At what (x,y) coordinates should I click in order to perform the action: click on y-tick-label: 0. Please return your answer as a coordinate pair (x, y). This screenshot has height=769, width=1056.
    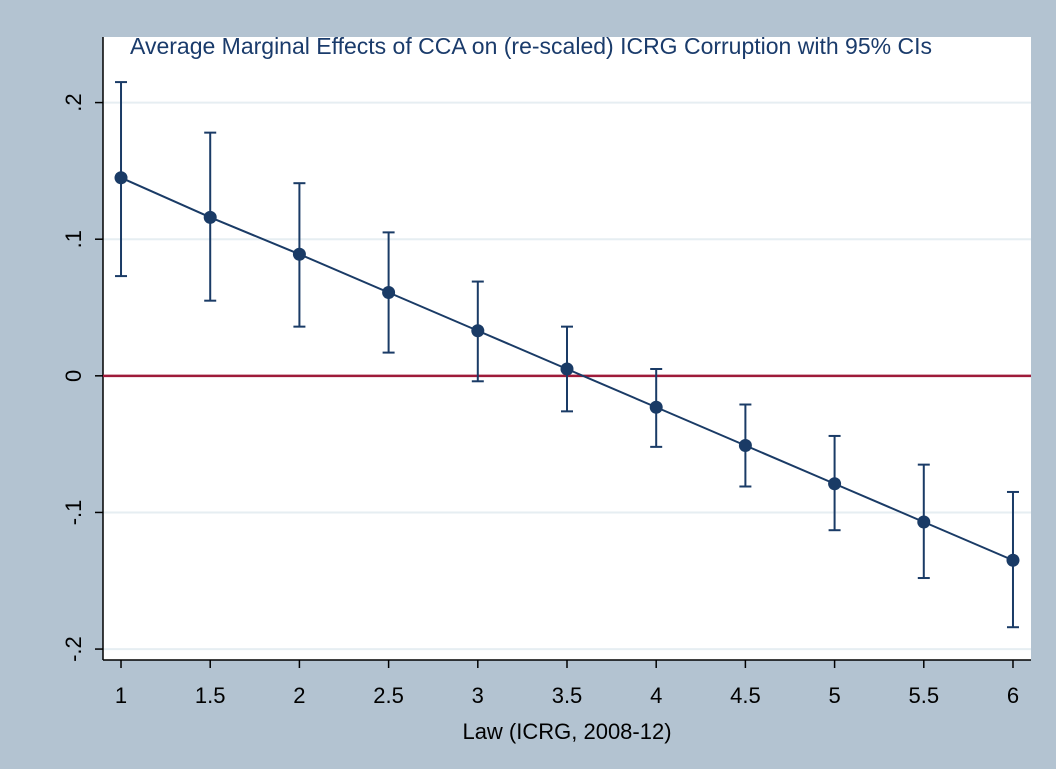
    Looking at the image, I should click on (73, 376).